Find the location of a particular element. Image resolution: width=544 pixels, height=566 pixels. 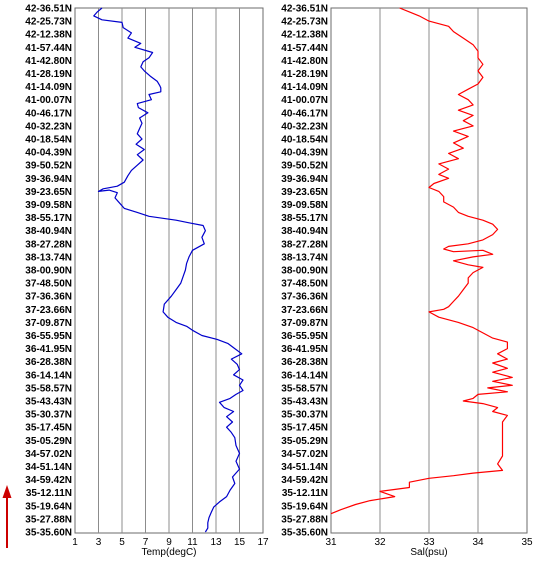

sal-y-tick-label: 41-28.19N is located at coordinates (304, 74).